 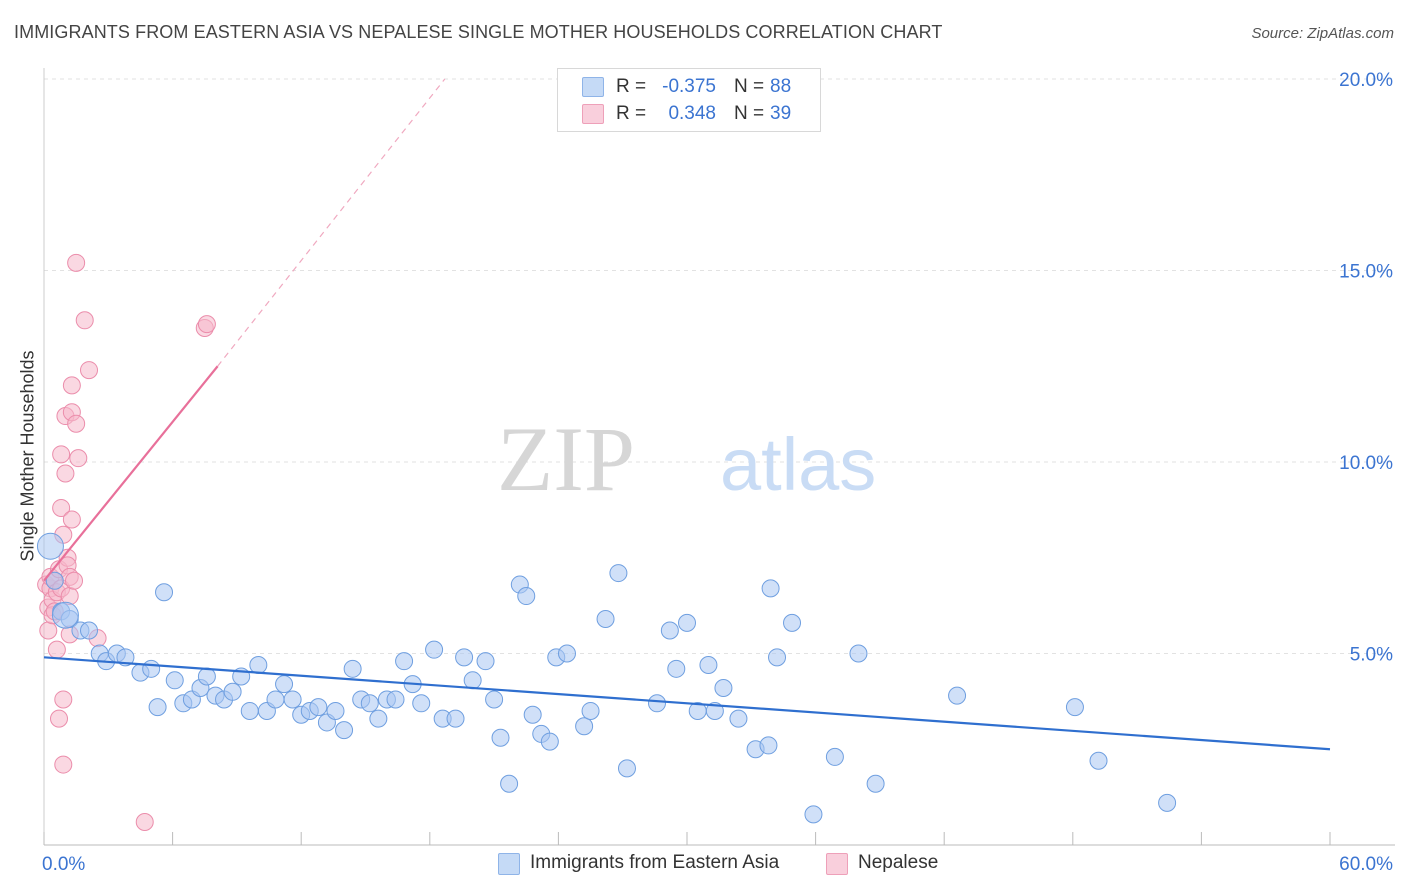 I want to click on legend-r-value: 0.348, so click(x=692, y=113).